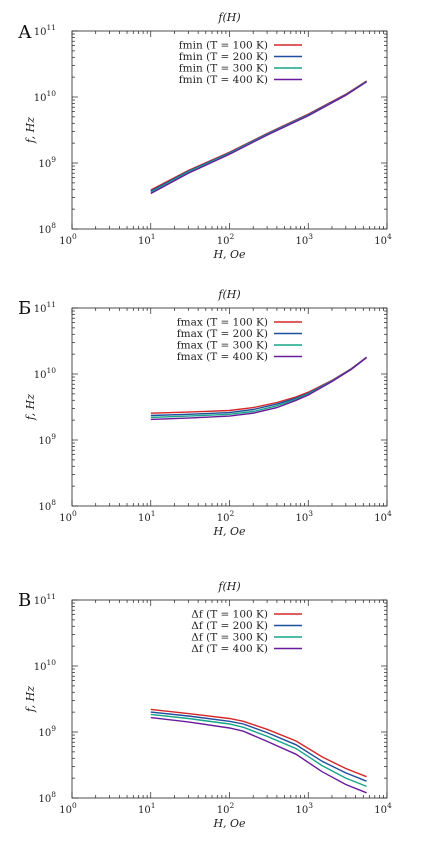  Describe the element at coordinates (222, 346) in the screenshot. I see `legend-label: fmax (T = 300 K)` at that location.